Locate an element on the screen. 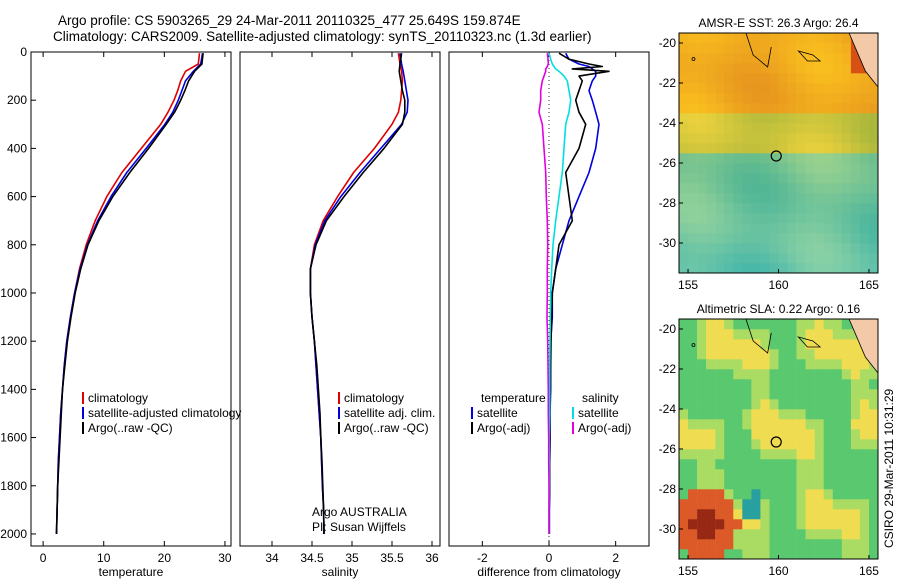  salinity-legend-climatology-swatch is located at coordinates (339, 398).